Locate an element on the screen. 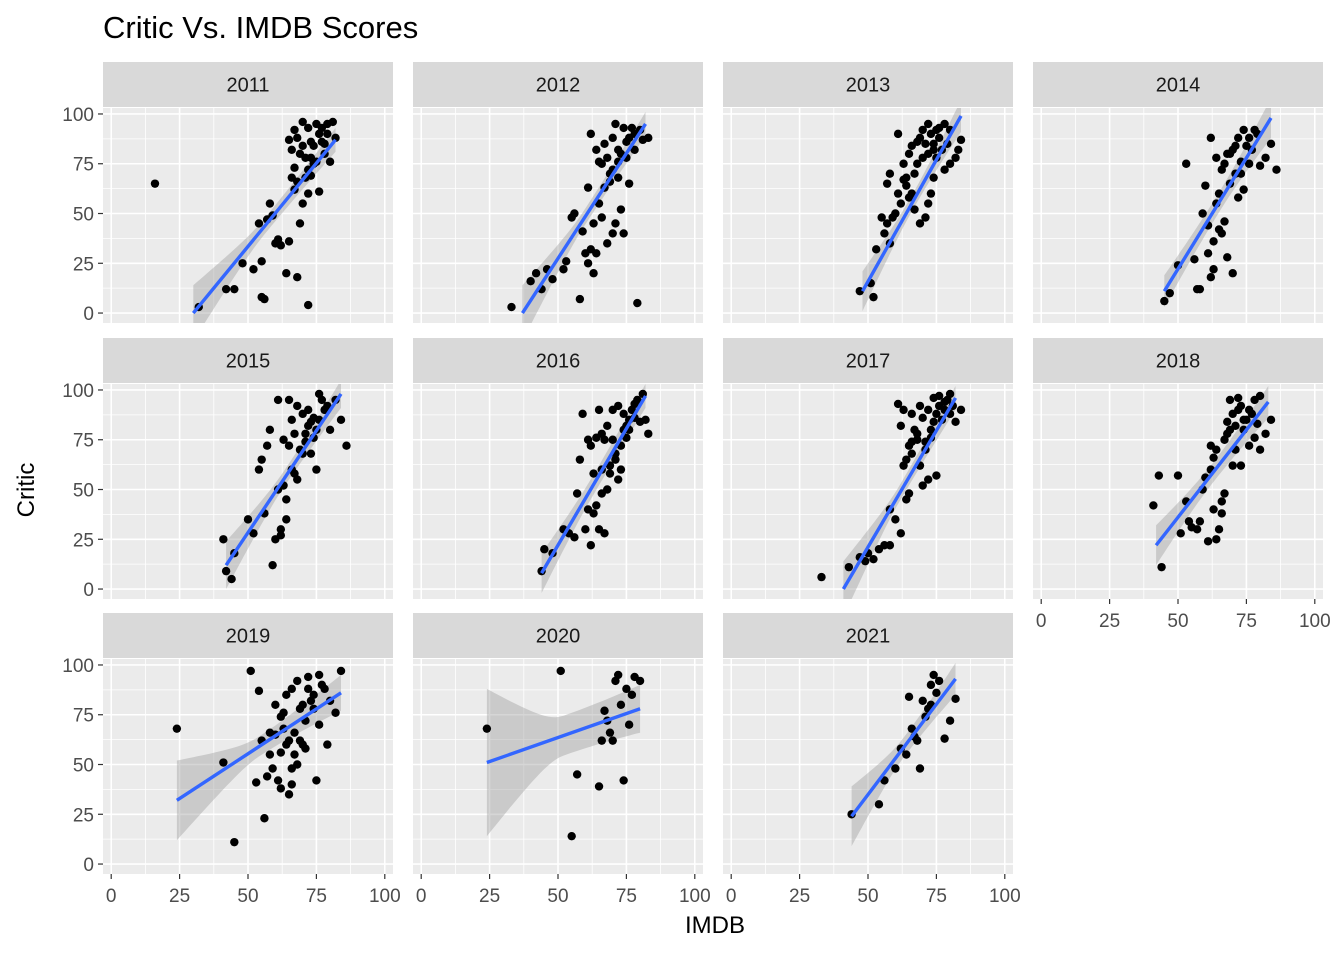 This screenshot has width=1344, height=960. y-tick-label: 25 is located at coordinates (83, 264).